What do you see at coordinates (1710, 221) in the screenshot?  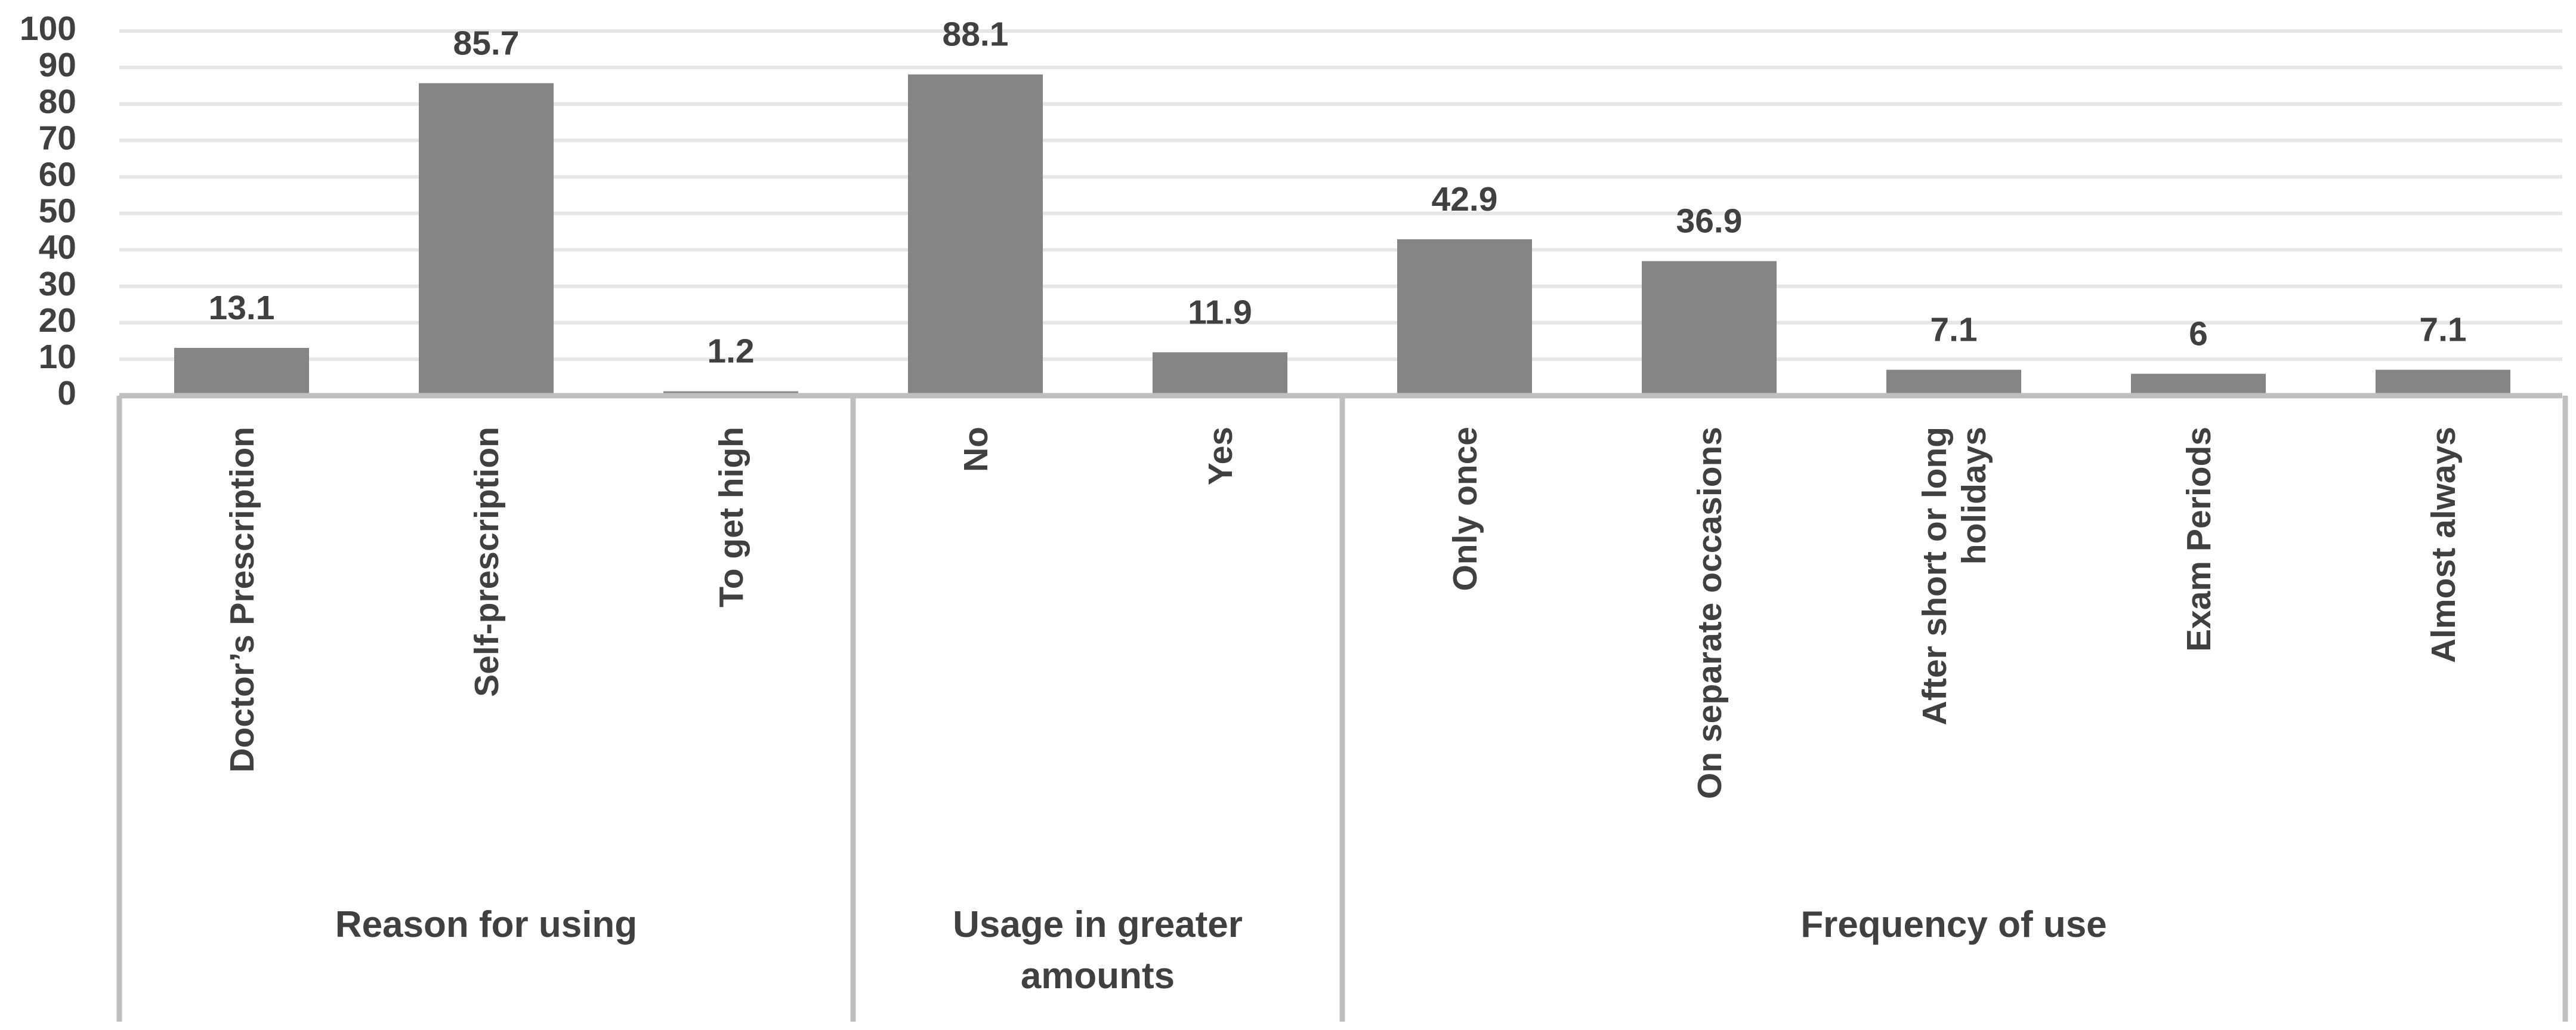 I see `data-label: 36.9` at bounding box center [1710, 221].